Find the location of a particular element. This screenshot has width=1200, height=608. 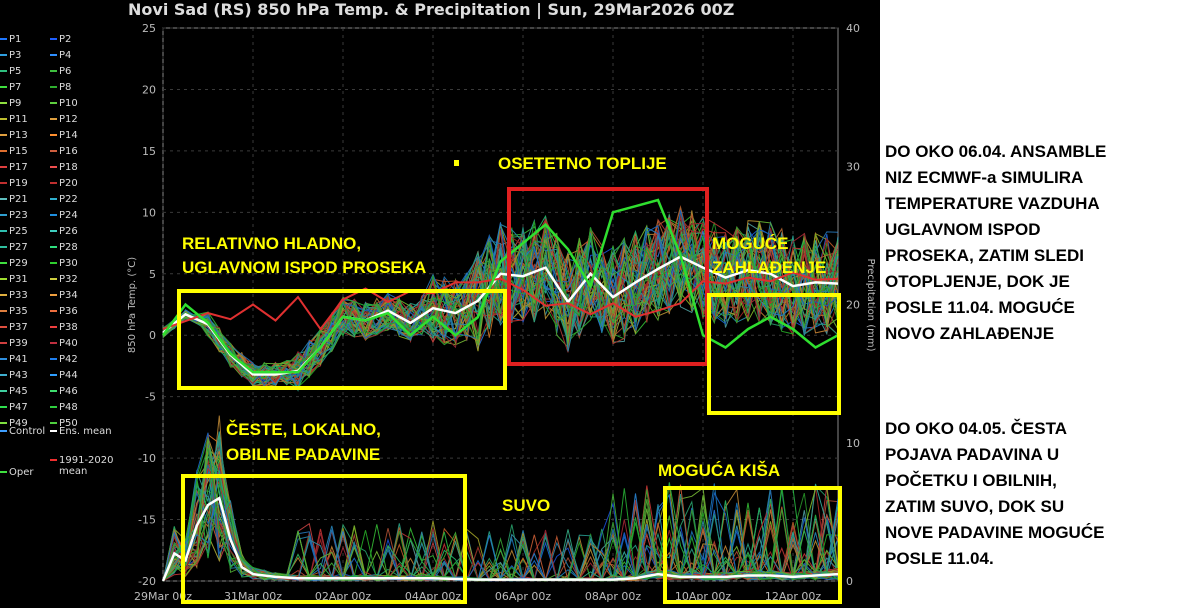

legend-label: P44 is located at coordinates (68, 375).